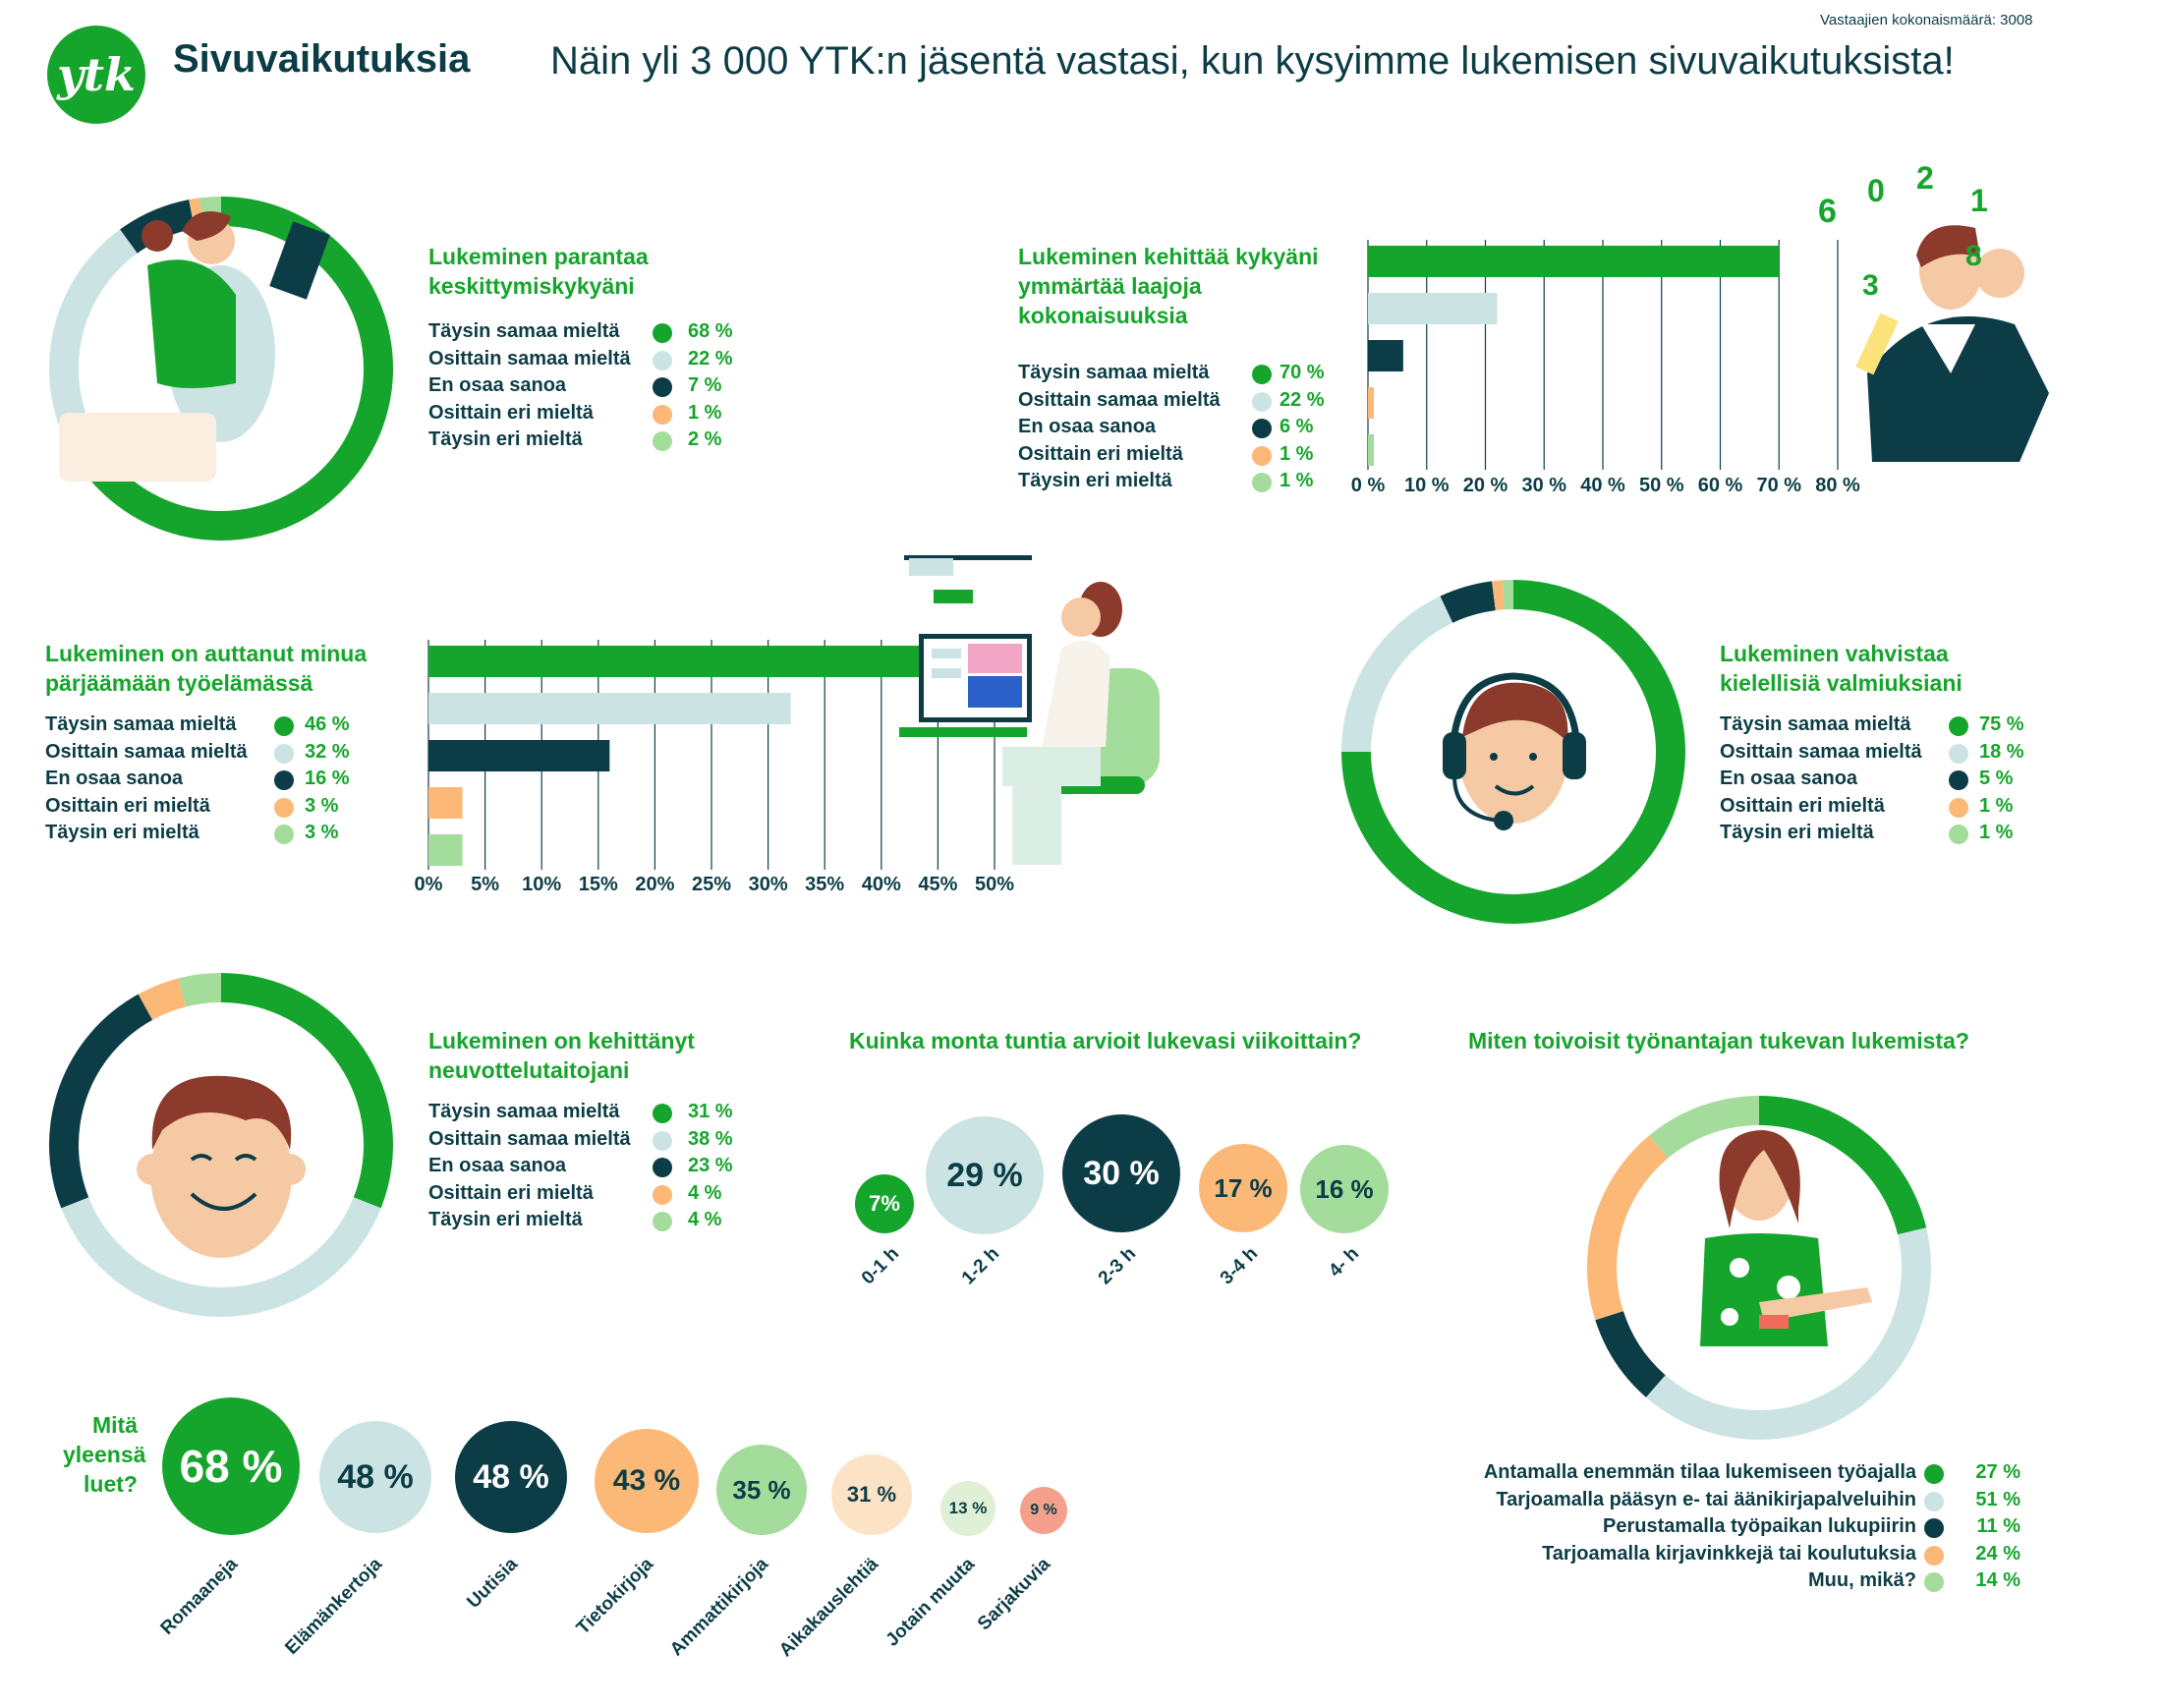 This screenshot has height=1708, width=2162. I want to click on headset-agent-illustration, so click(1515, 751).